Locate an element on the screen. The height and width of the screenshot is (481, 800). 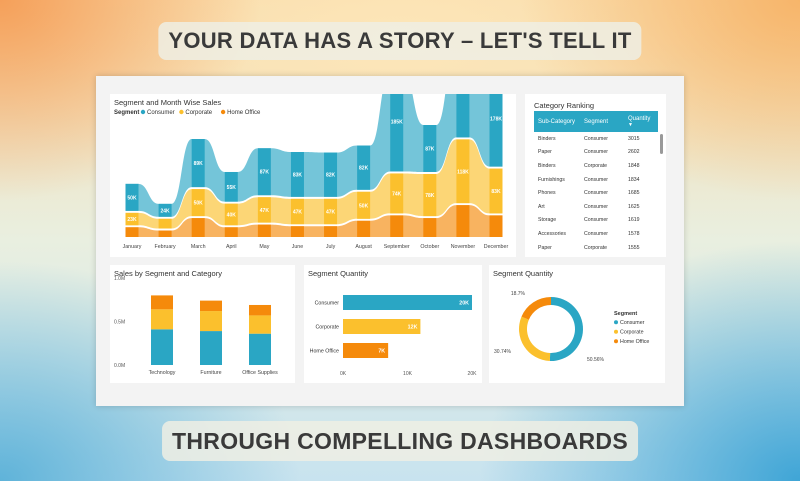
data-label: 47K is located at coordinates (265, 211).